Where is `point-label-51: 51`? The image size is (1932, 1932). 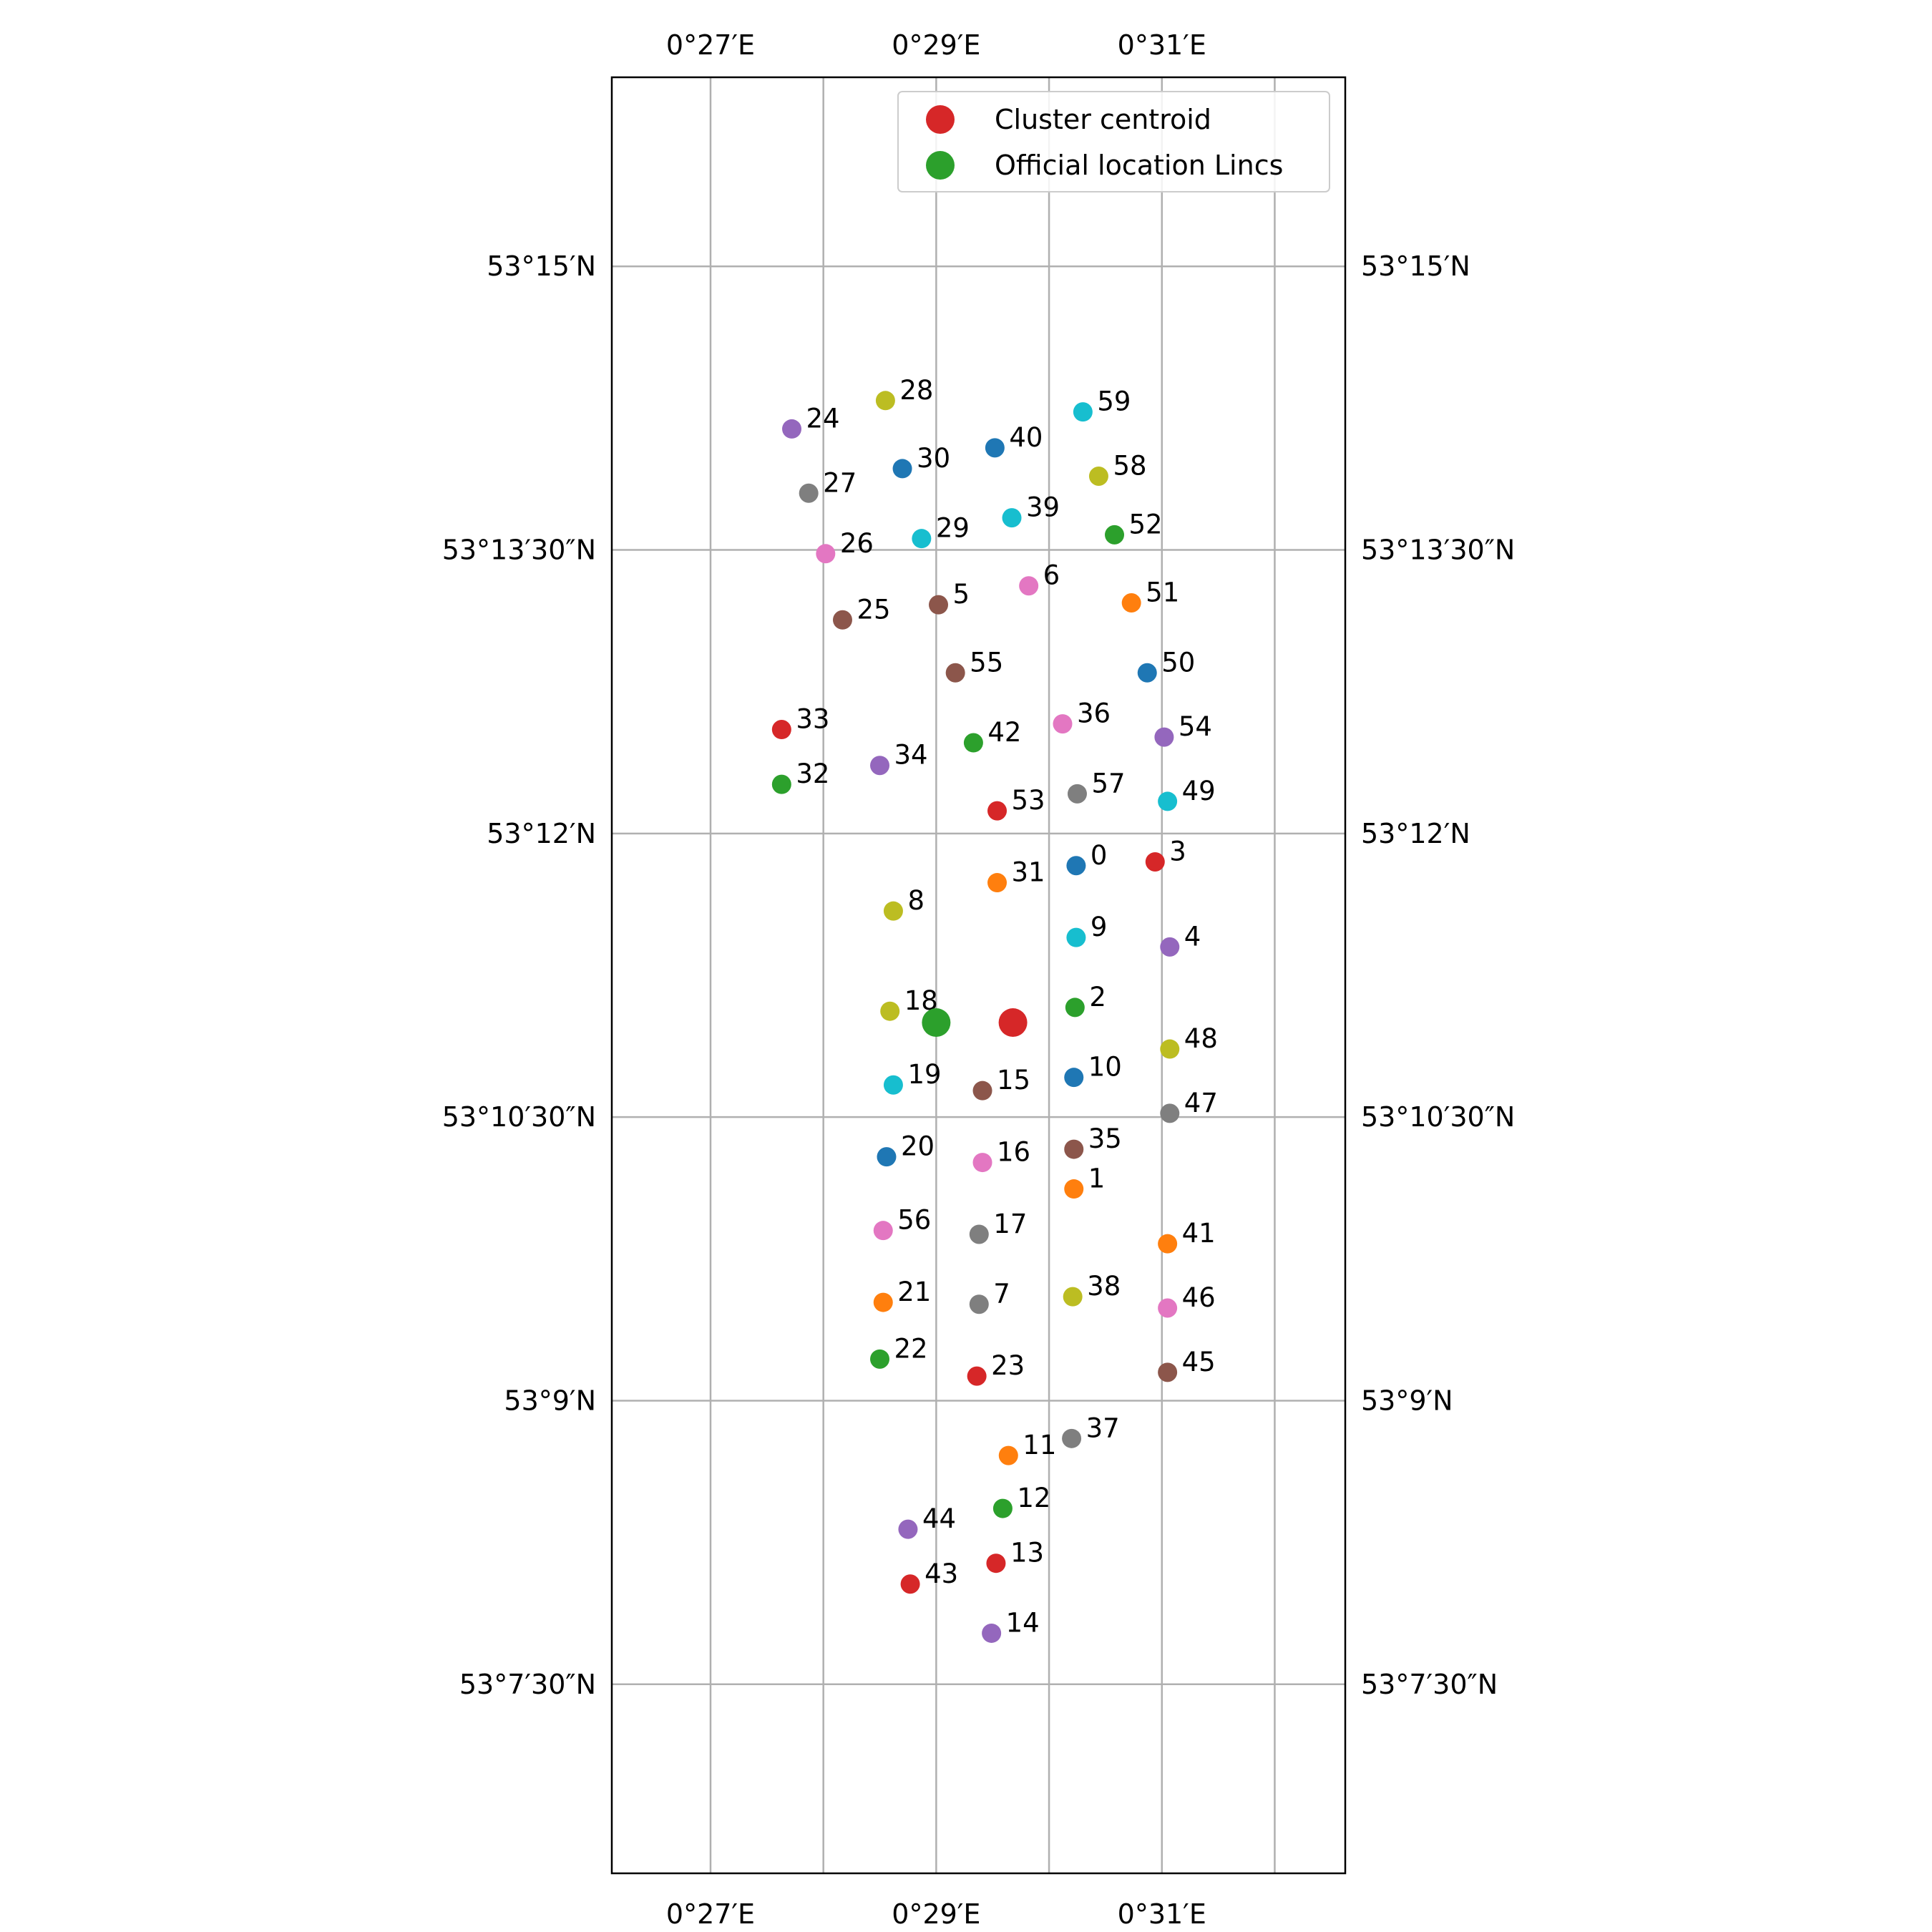
point-label-51: 51 is located at coordinates (1162, 592).